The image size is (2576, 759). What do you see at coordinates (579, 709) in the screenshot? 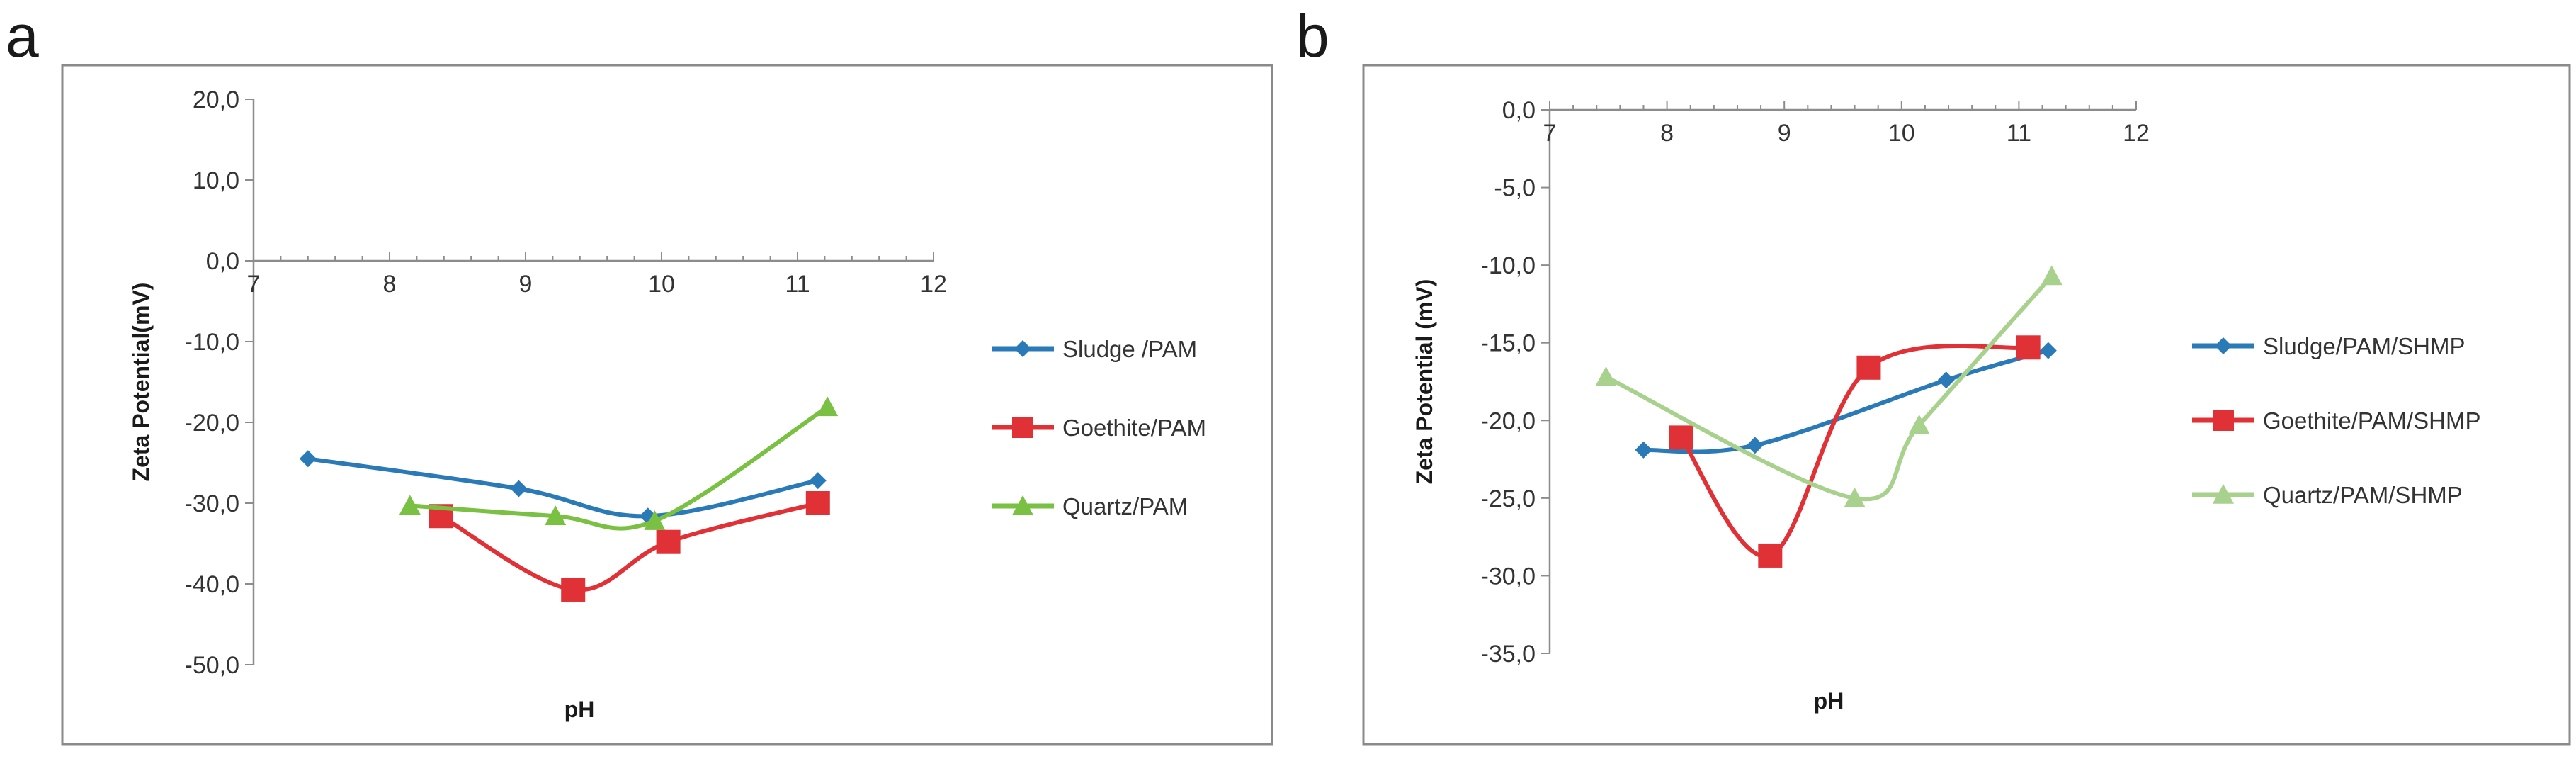
I see `x-axis-title-a: pH` at bounding box center [579, 709].